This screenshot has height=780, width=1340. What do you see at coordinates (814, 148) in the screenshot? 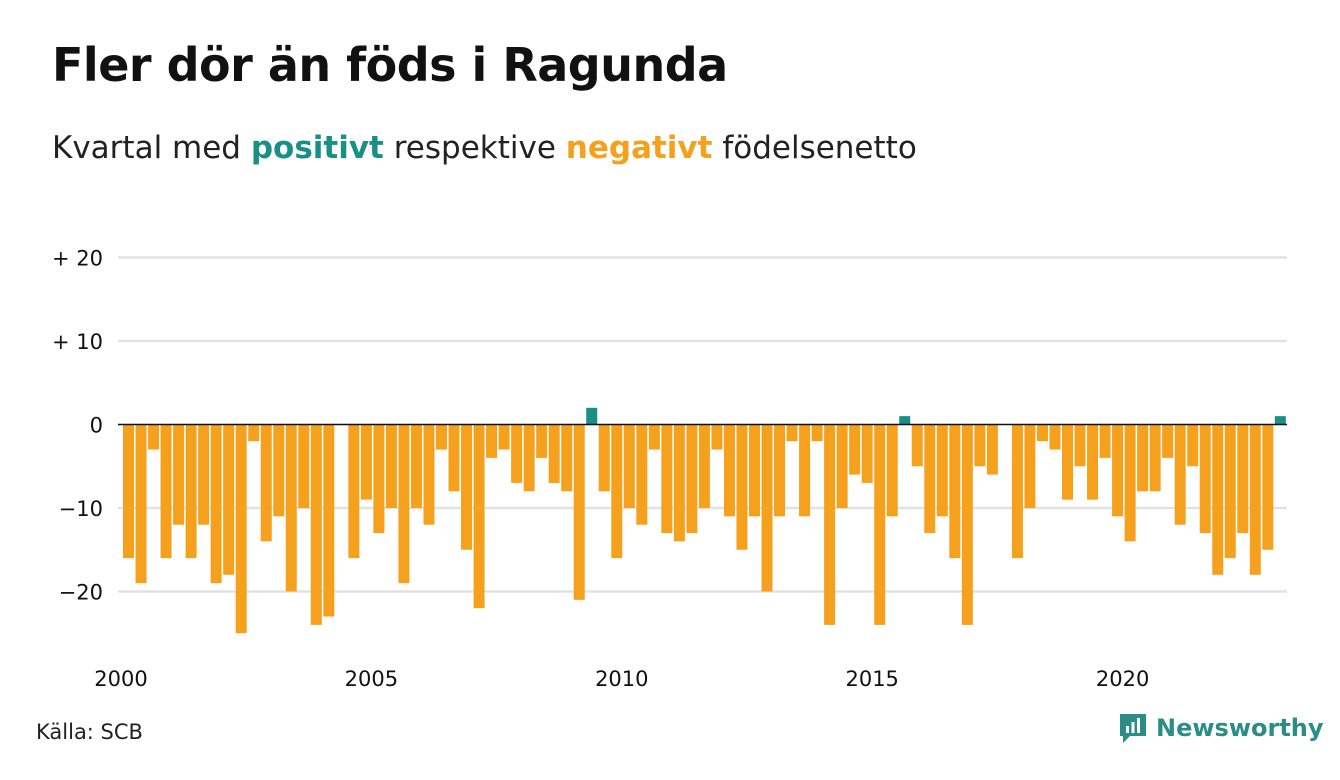
I see `subtitle-text-3: födelsenetto` at bounding box center [814, 148].